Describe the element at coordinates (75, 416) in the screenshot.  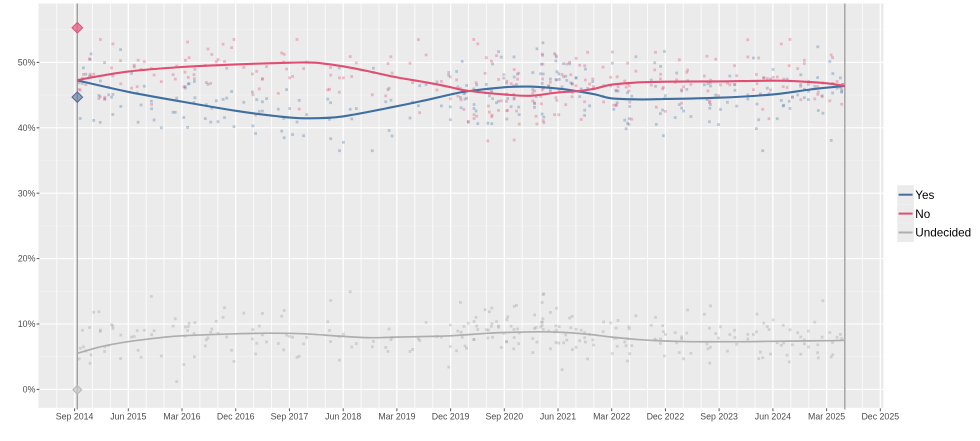
I see `svg-text: Sep 2014` at that location.